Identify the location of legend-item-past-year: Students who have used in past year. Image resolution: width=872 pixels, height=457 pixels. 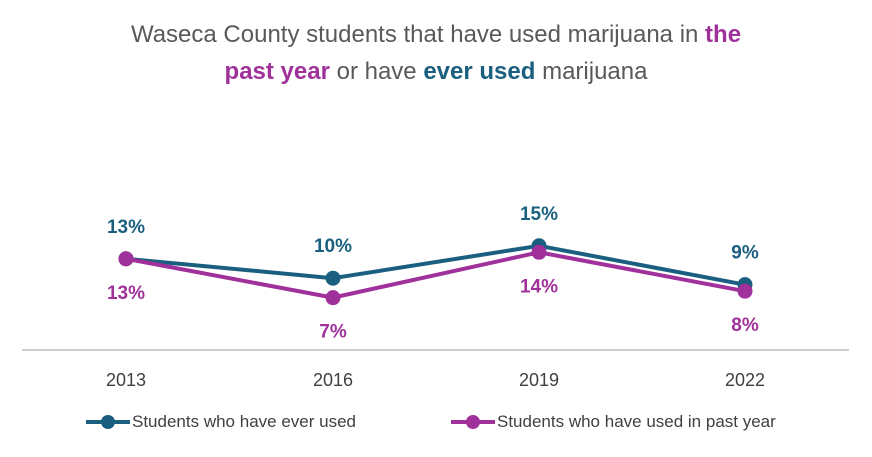
(613, 422).